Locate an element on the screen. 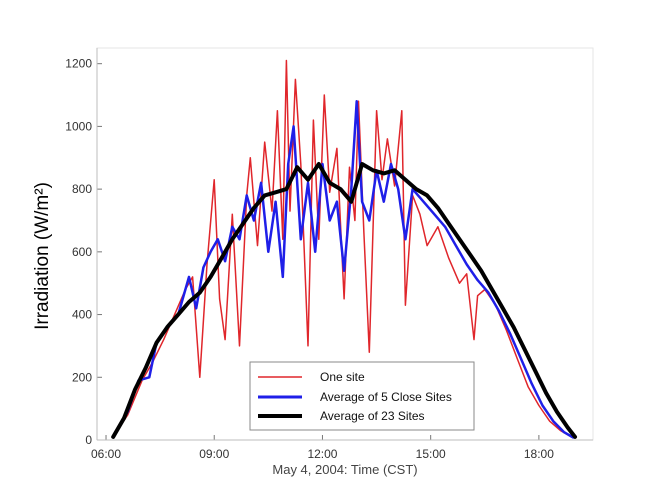  x-tick-label: 06:00 is located at coordinates (106, 454).